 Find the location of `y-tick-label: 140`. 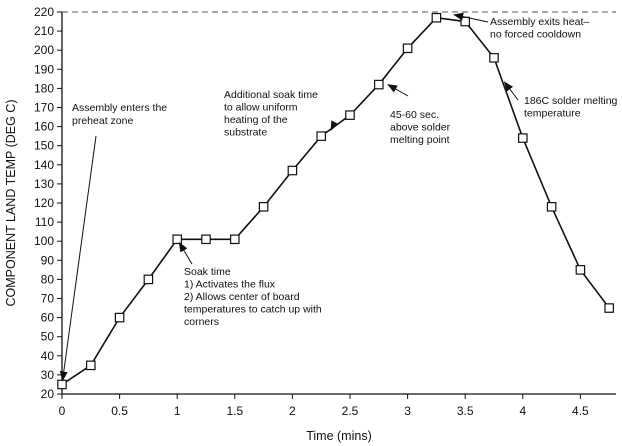

y-tick-label: 140 is located at coordinates (44, 165).